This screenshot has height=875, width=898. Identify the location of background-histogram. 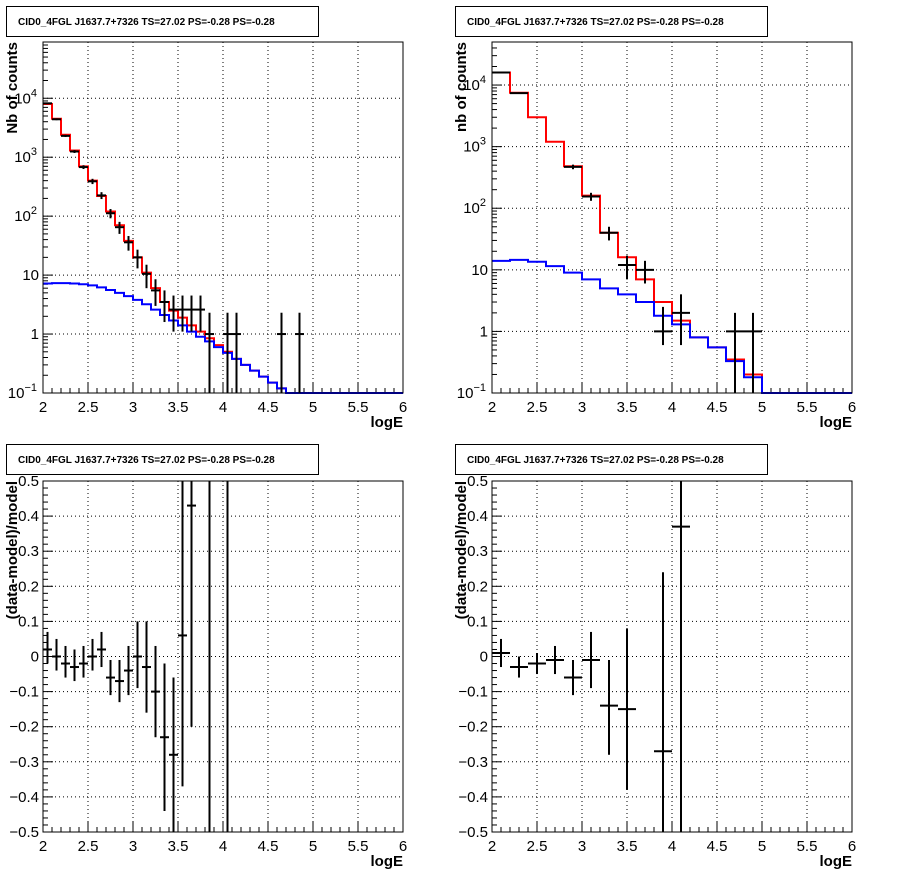
(672, 326).